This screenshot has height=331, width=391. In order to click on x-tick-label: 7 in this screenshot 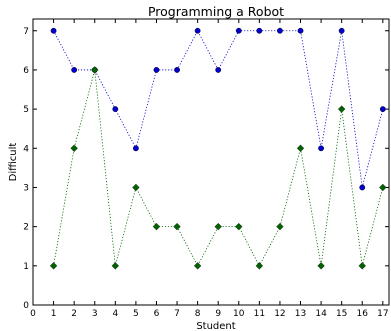, I will do `click(177, 314)`.